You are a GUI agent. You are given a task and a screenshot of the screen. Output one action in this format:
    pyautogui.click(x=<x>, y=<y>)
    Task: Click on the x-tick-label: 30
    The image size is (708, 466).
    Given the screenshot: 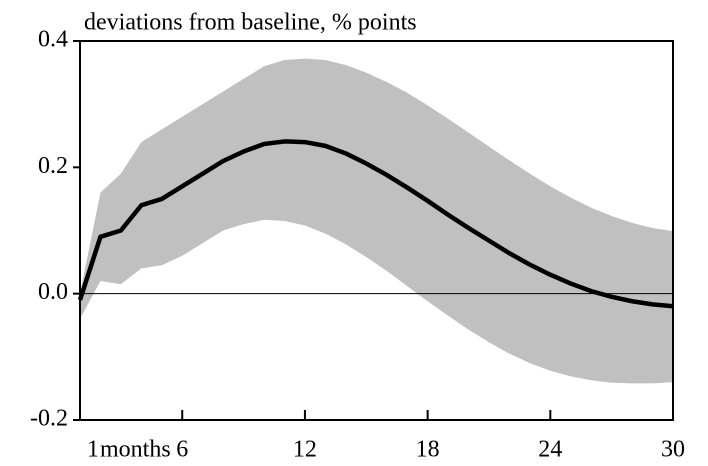 What is the action you would take?
    pyautogui.click(x=673, y=450)
    